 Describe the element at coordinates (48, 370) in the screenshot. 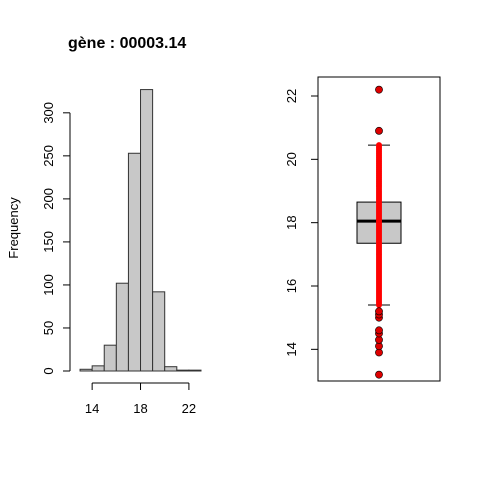

I see `histogram-y-tick-label: 0` at that location.